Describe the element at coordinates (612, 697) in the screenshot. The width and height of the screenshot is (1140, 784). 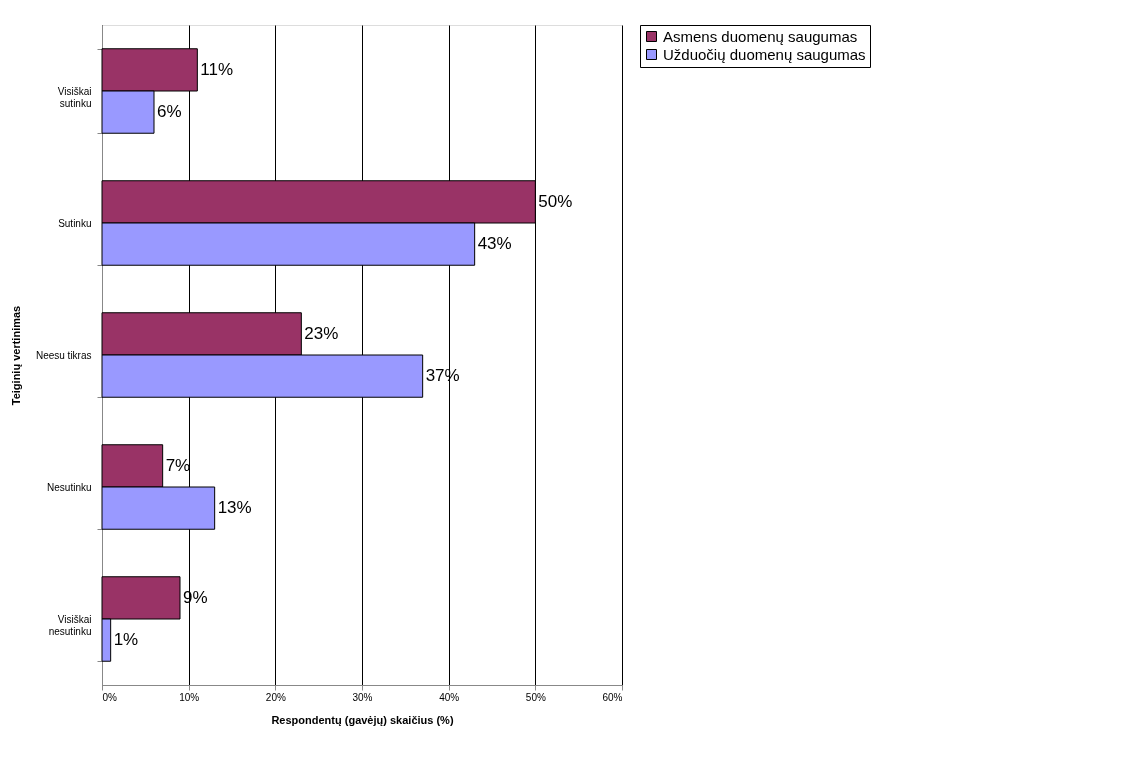
I see `x-tick-label: 60%` at that location.